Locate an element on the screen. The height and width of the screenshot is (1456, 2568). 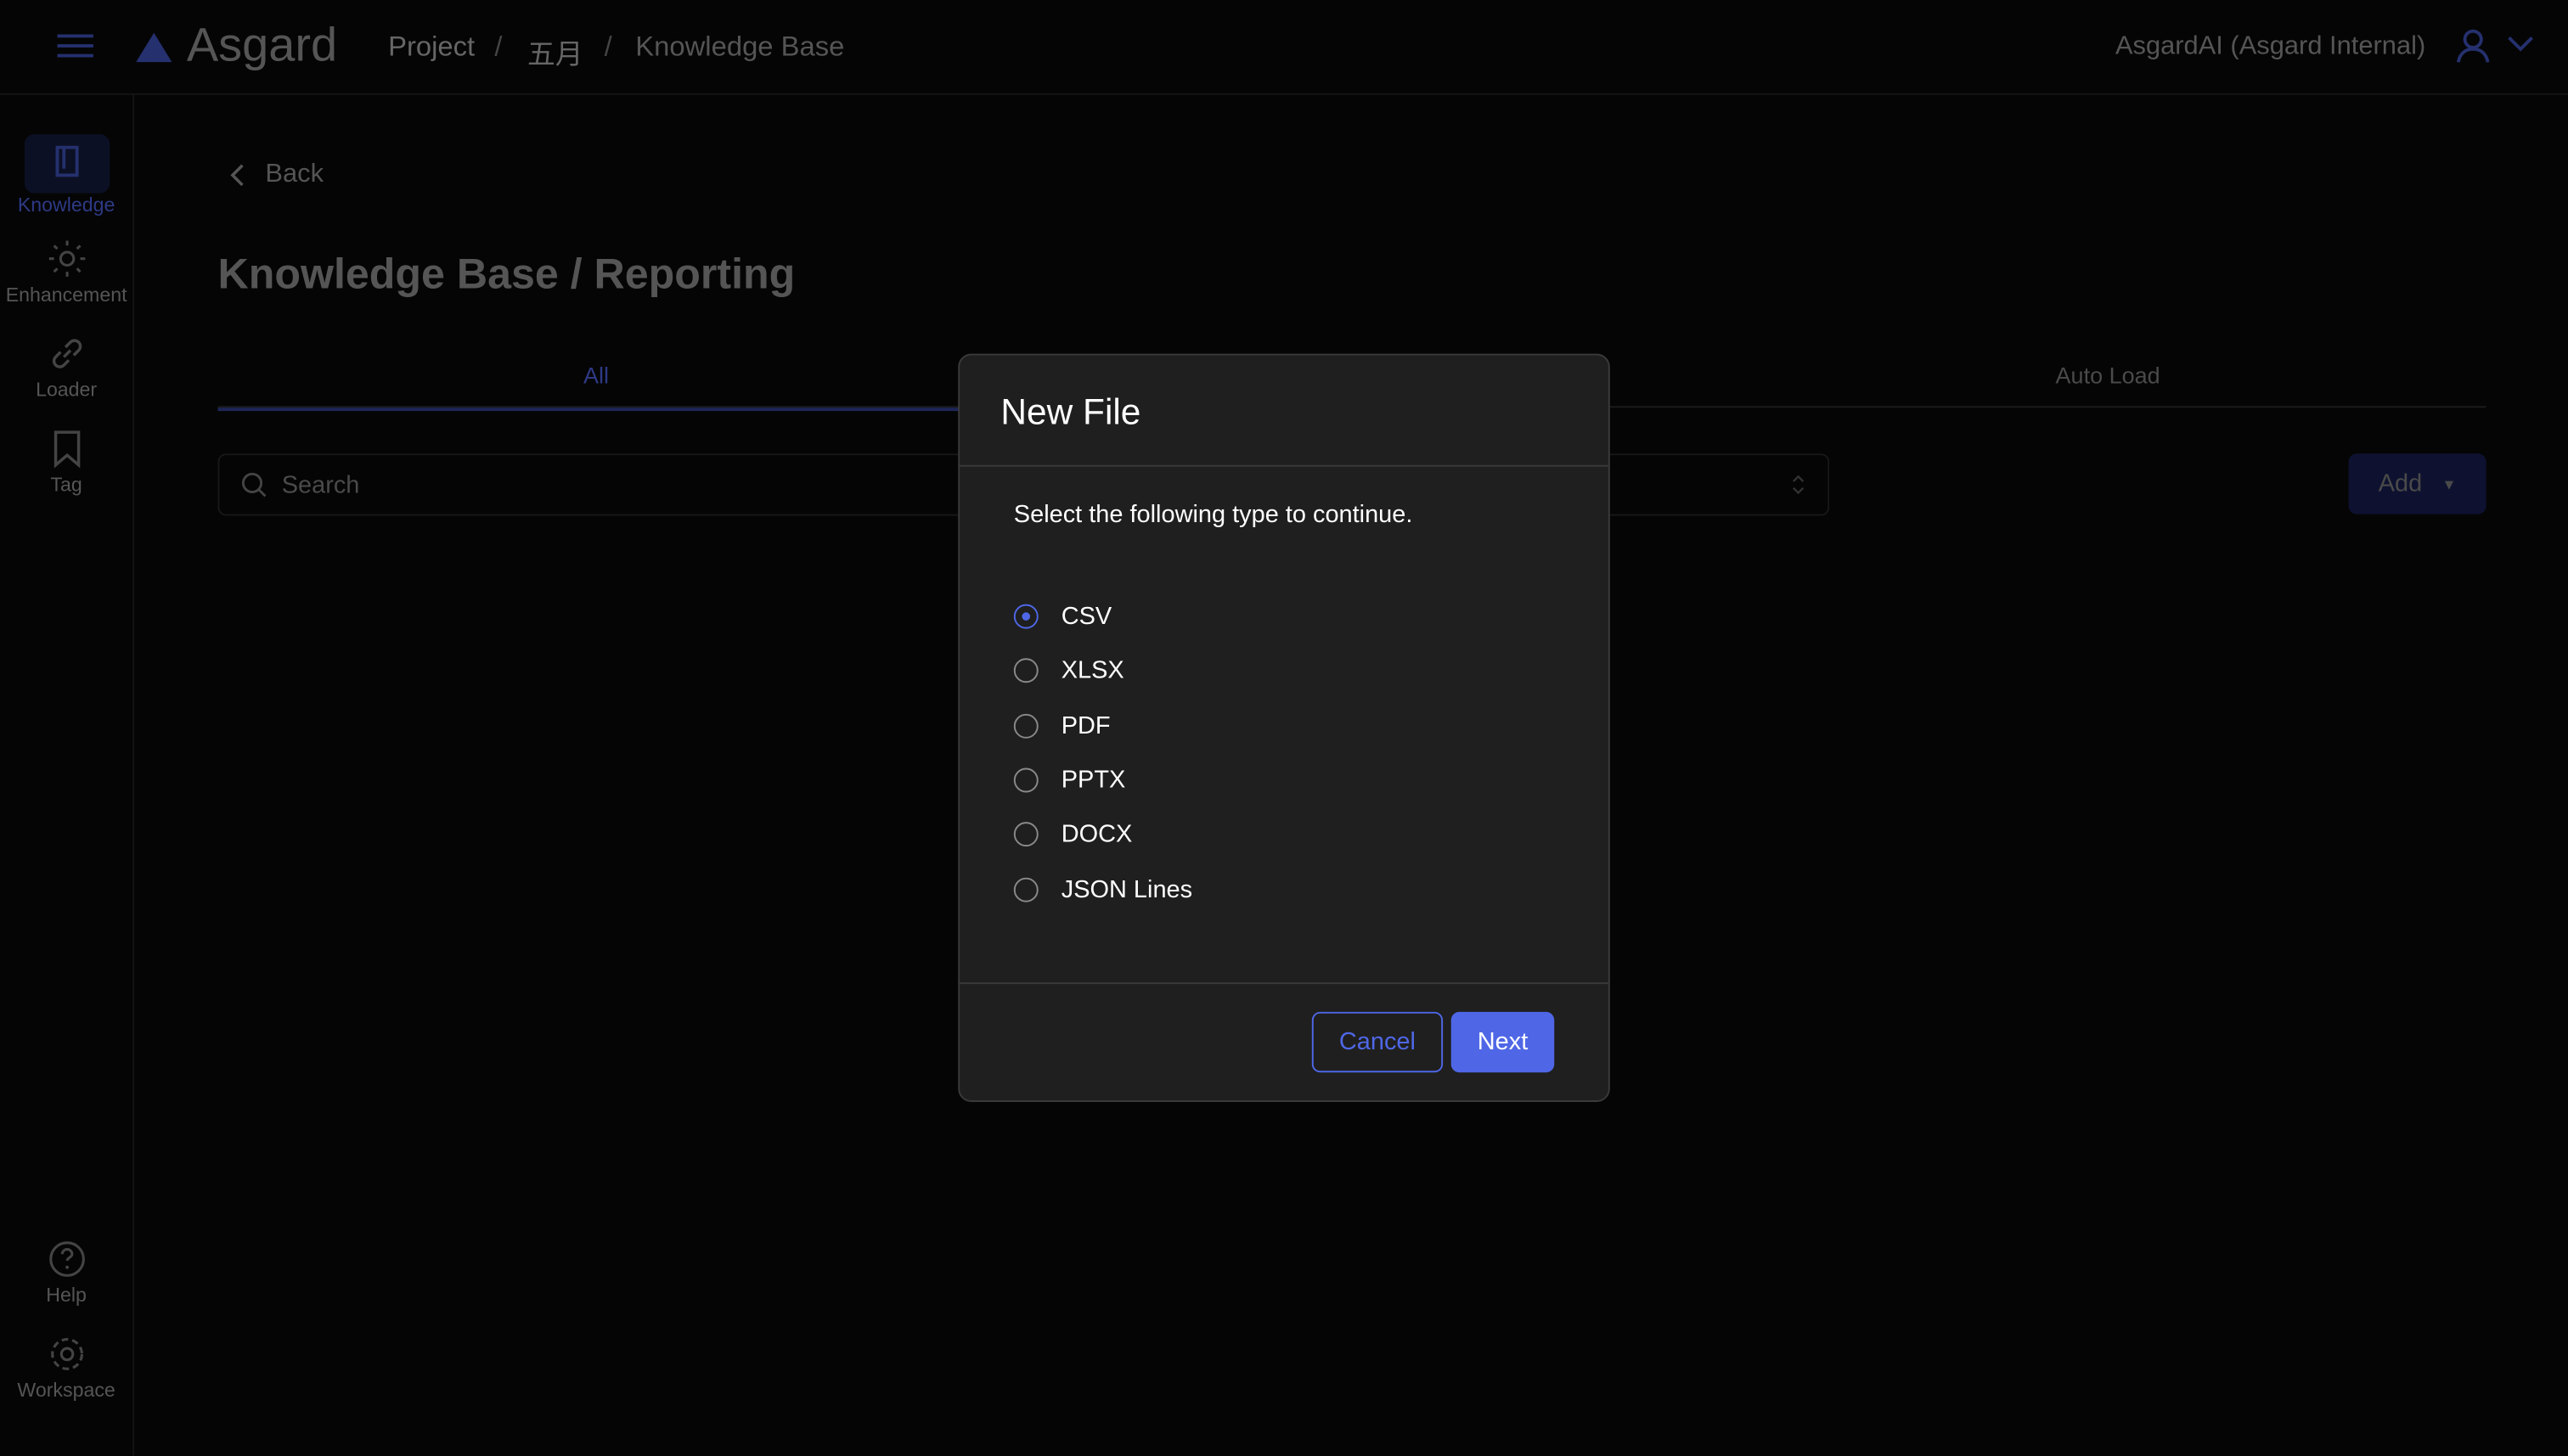
radio-option-csv: CSV is located at coordinates (1062, 616).